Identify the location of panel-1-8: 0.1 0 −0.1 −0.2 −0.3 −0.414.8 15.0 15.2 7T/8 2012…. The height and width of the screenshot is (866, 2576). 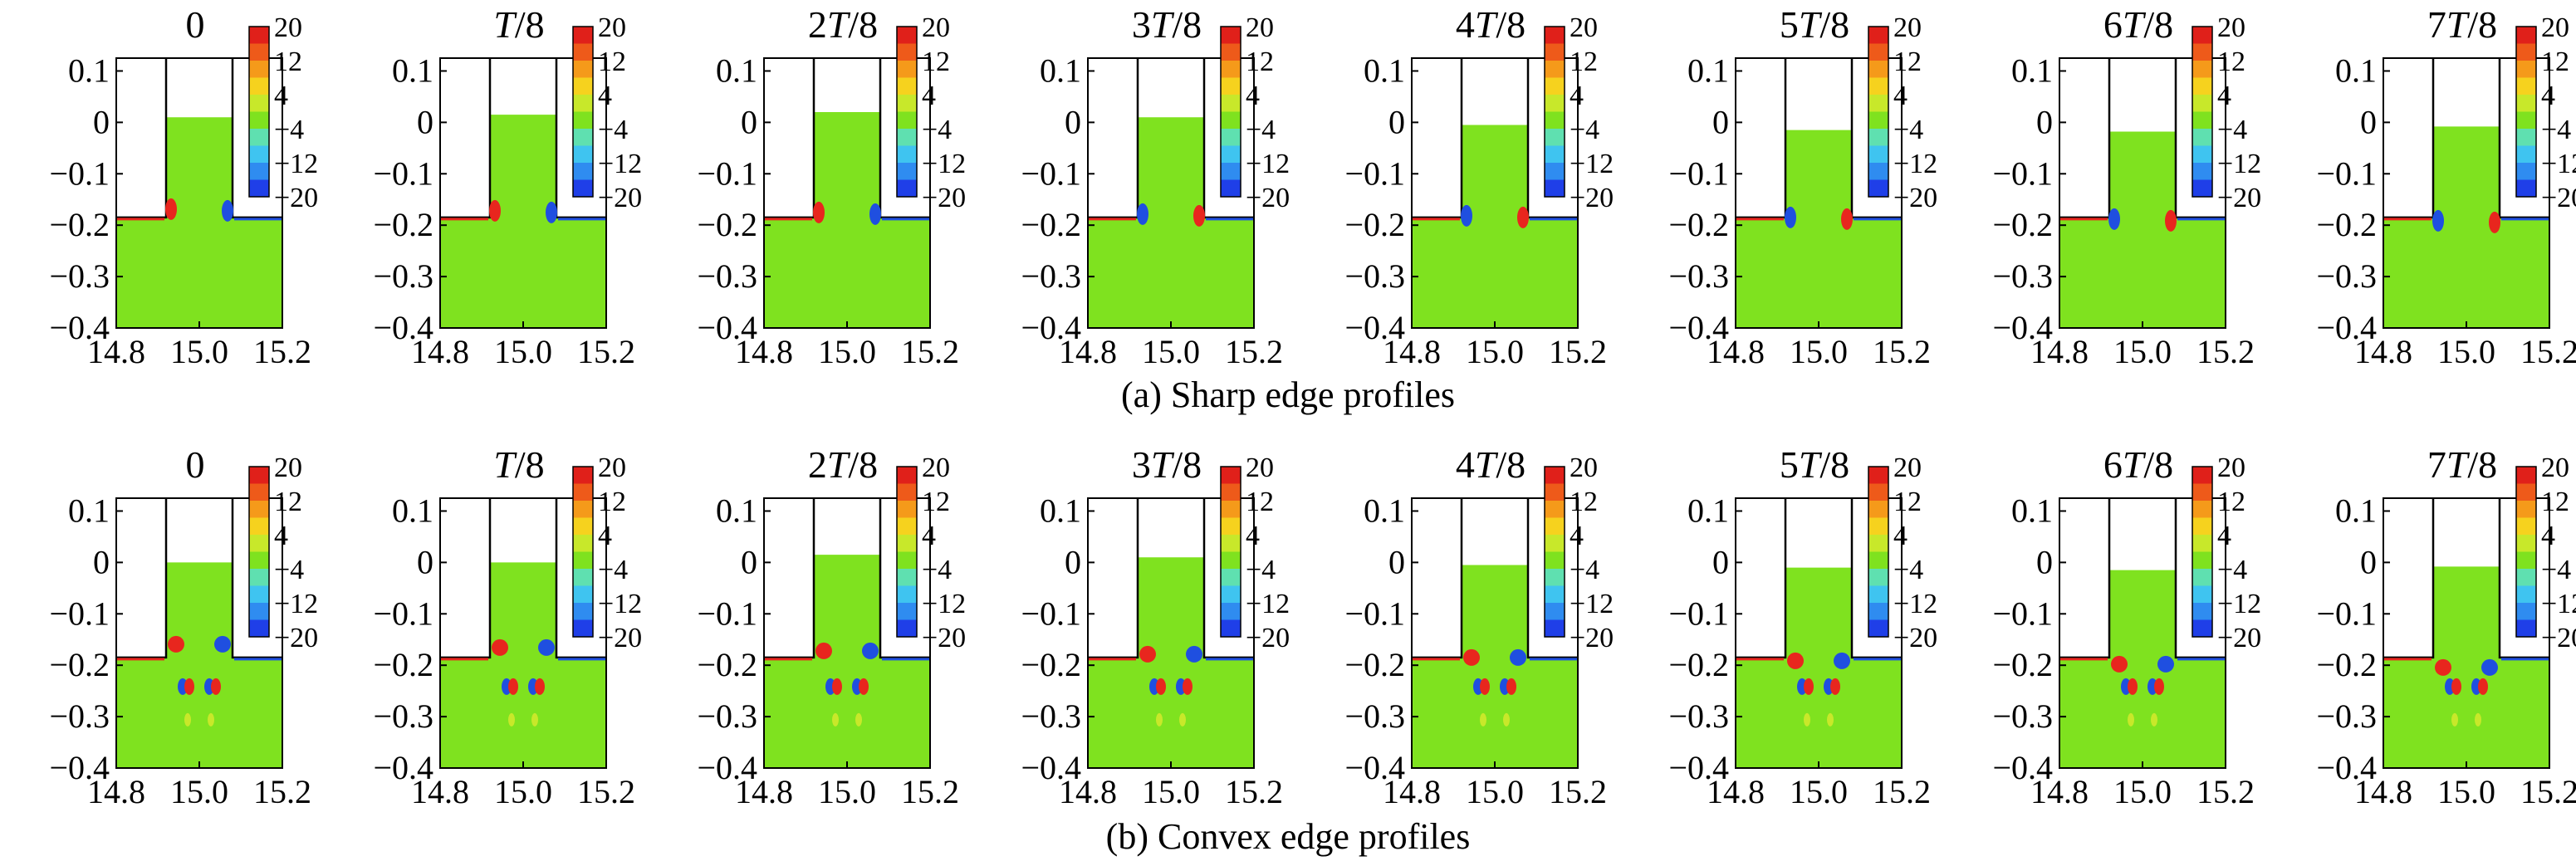
(2446, 186).